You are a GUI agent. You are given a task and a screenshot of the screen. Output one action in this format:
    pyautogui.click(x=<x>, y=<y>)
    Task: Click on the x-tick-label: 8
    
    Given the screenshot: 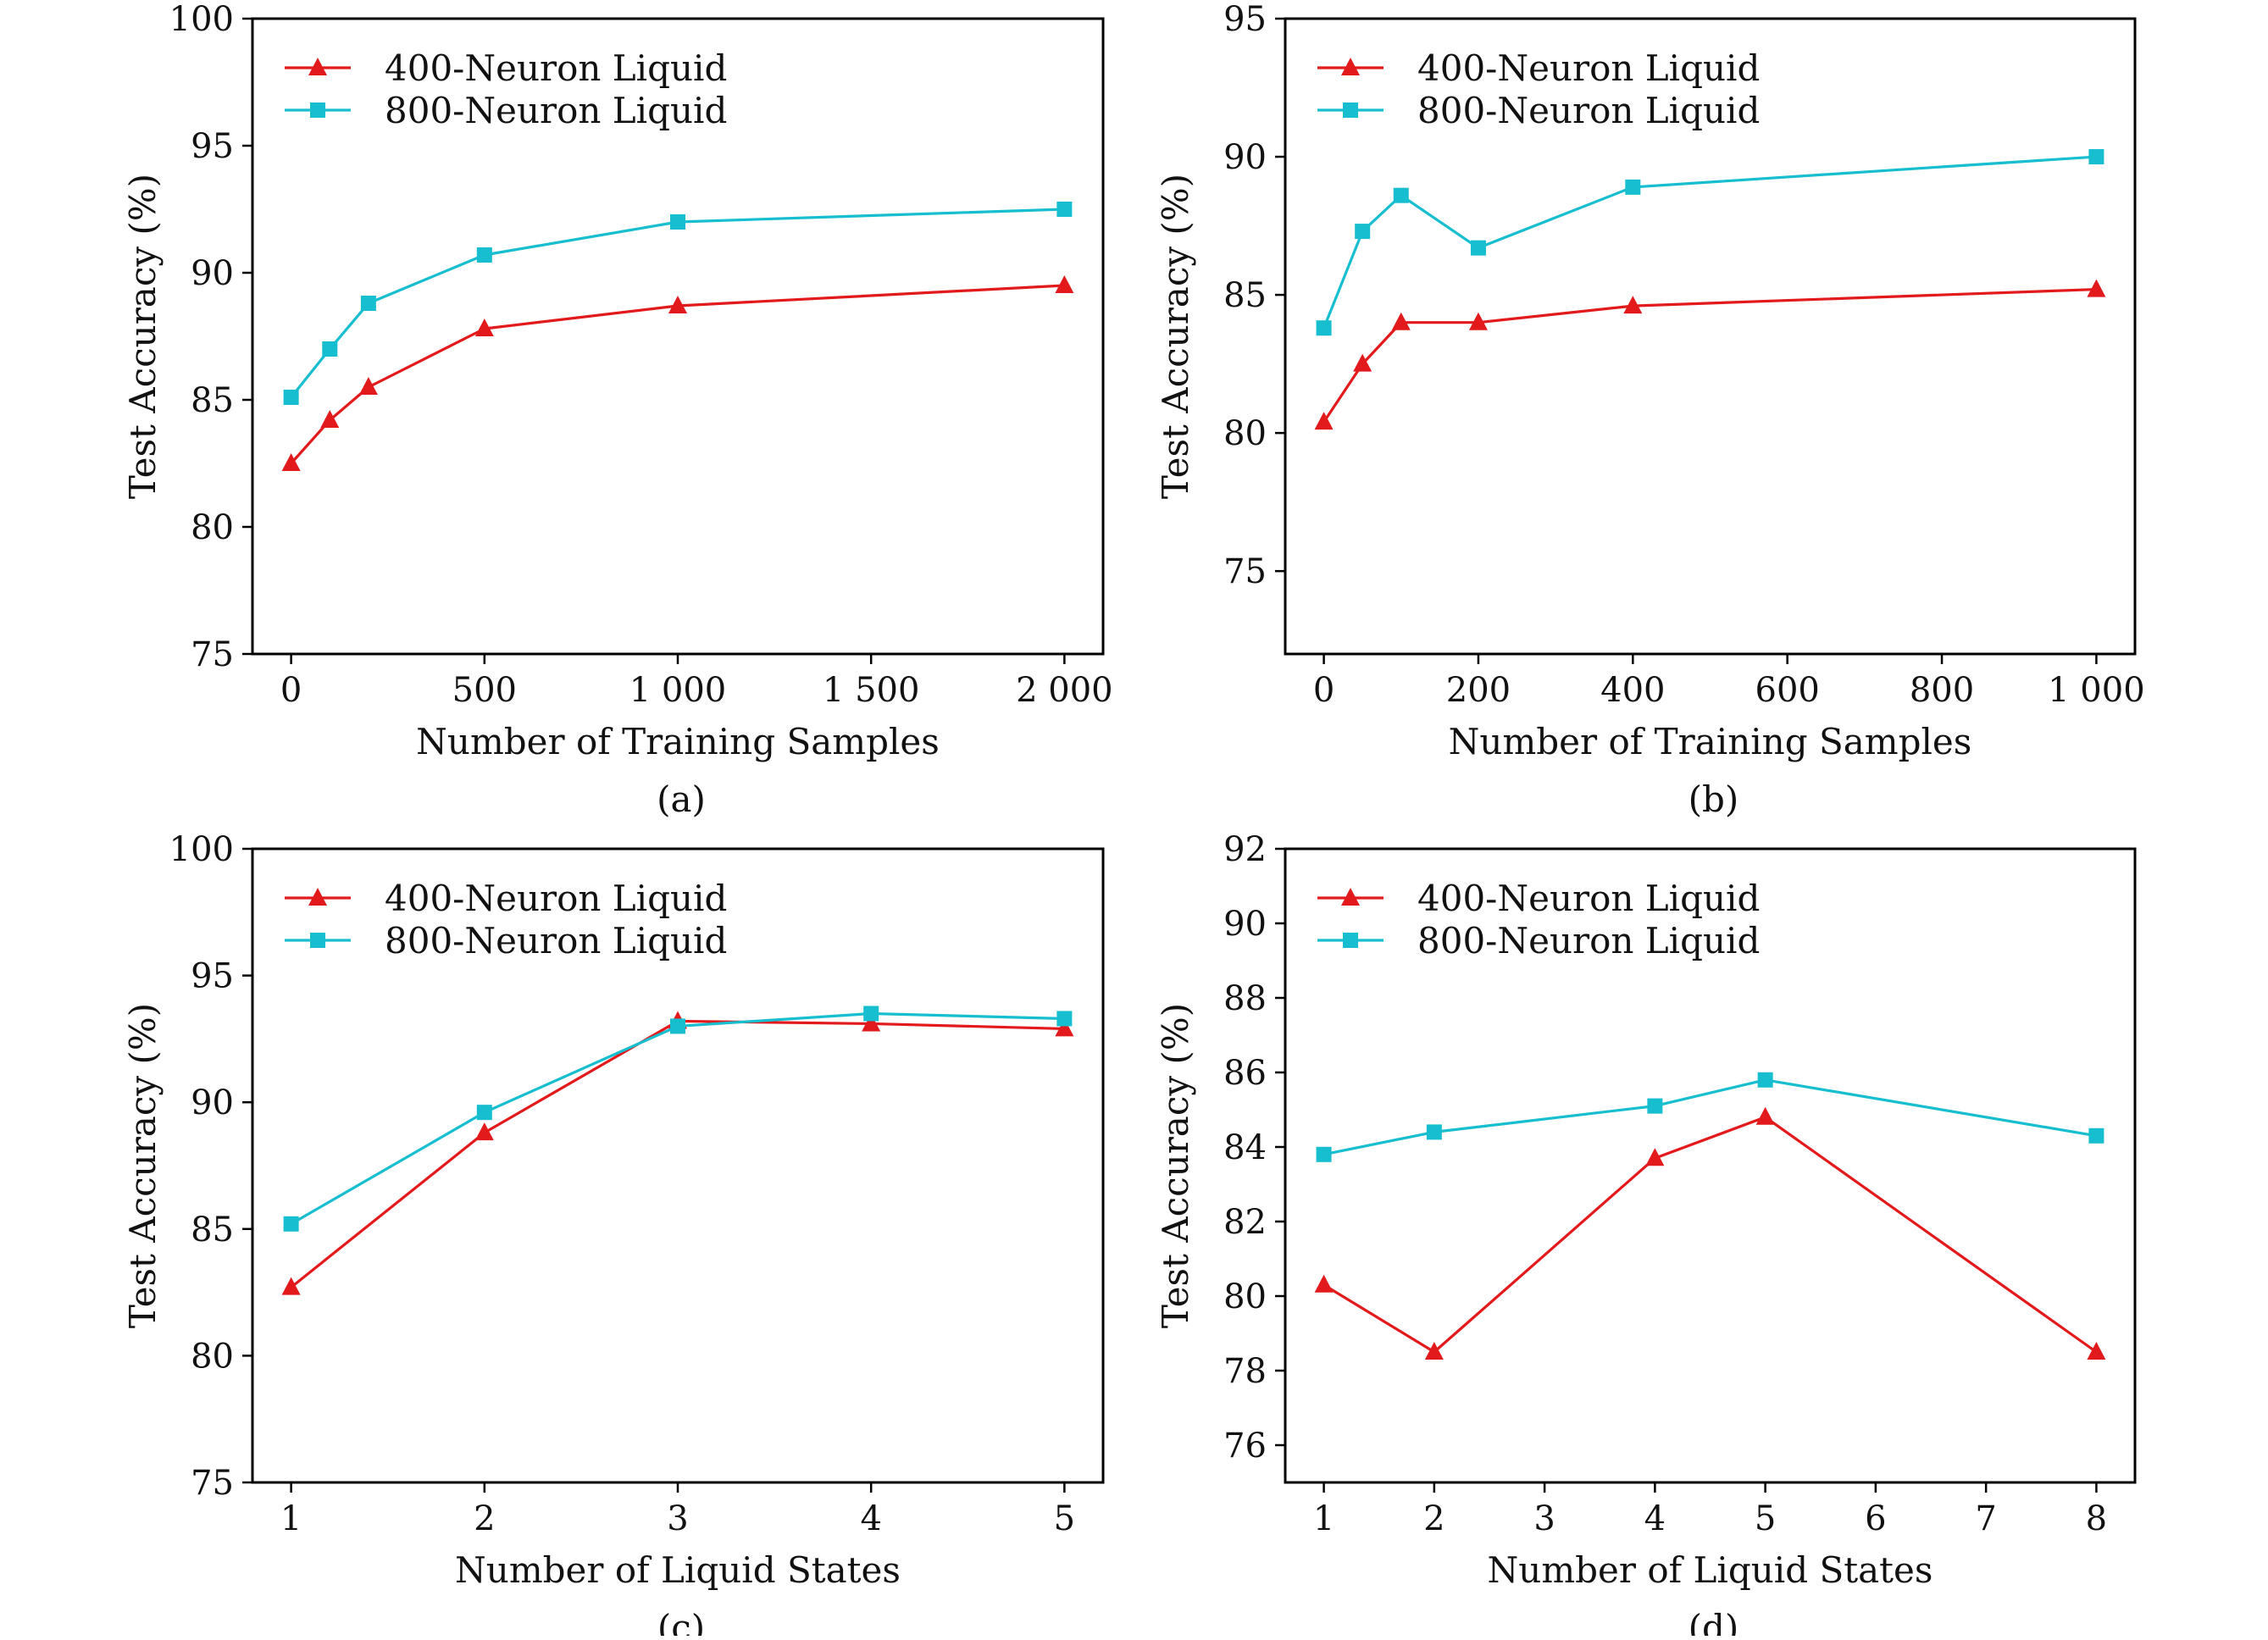 What is the action you would take?
    pyautogui.click(x=2096, y=1518)
    